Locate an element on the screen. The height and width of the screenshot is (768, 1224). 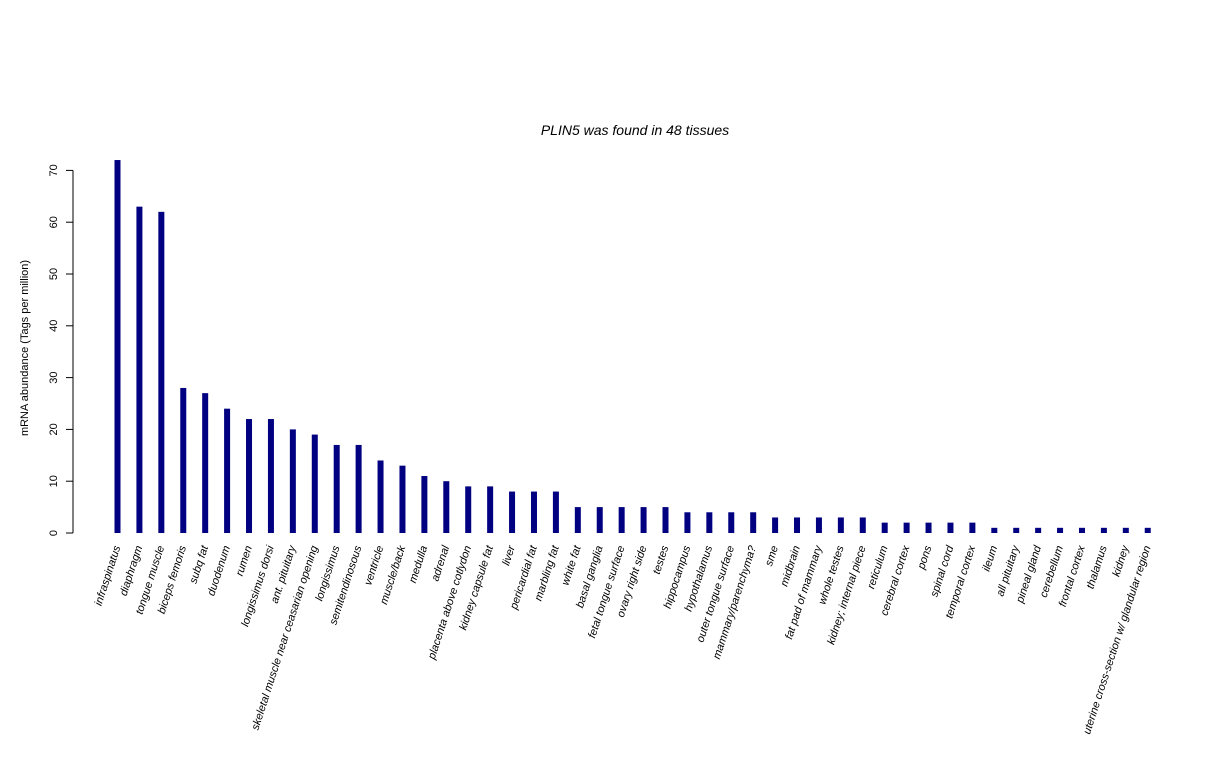
x-tick-label-25: testes is located at coordinates (661, 560).